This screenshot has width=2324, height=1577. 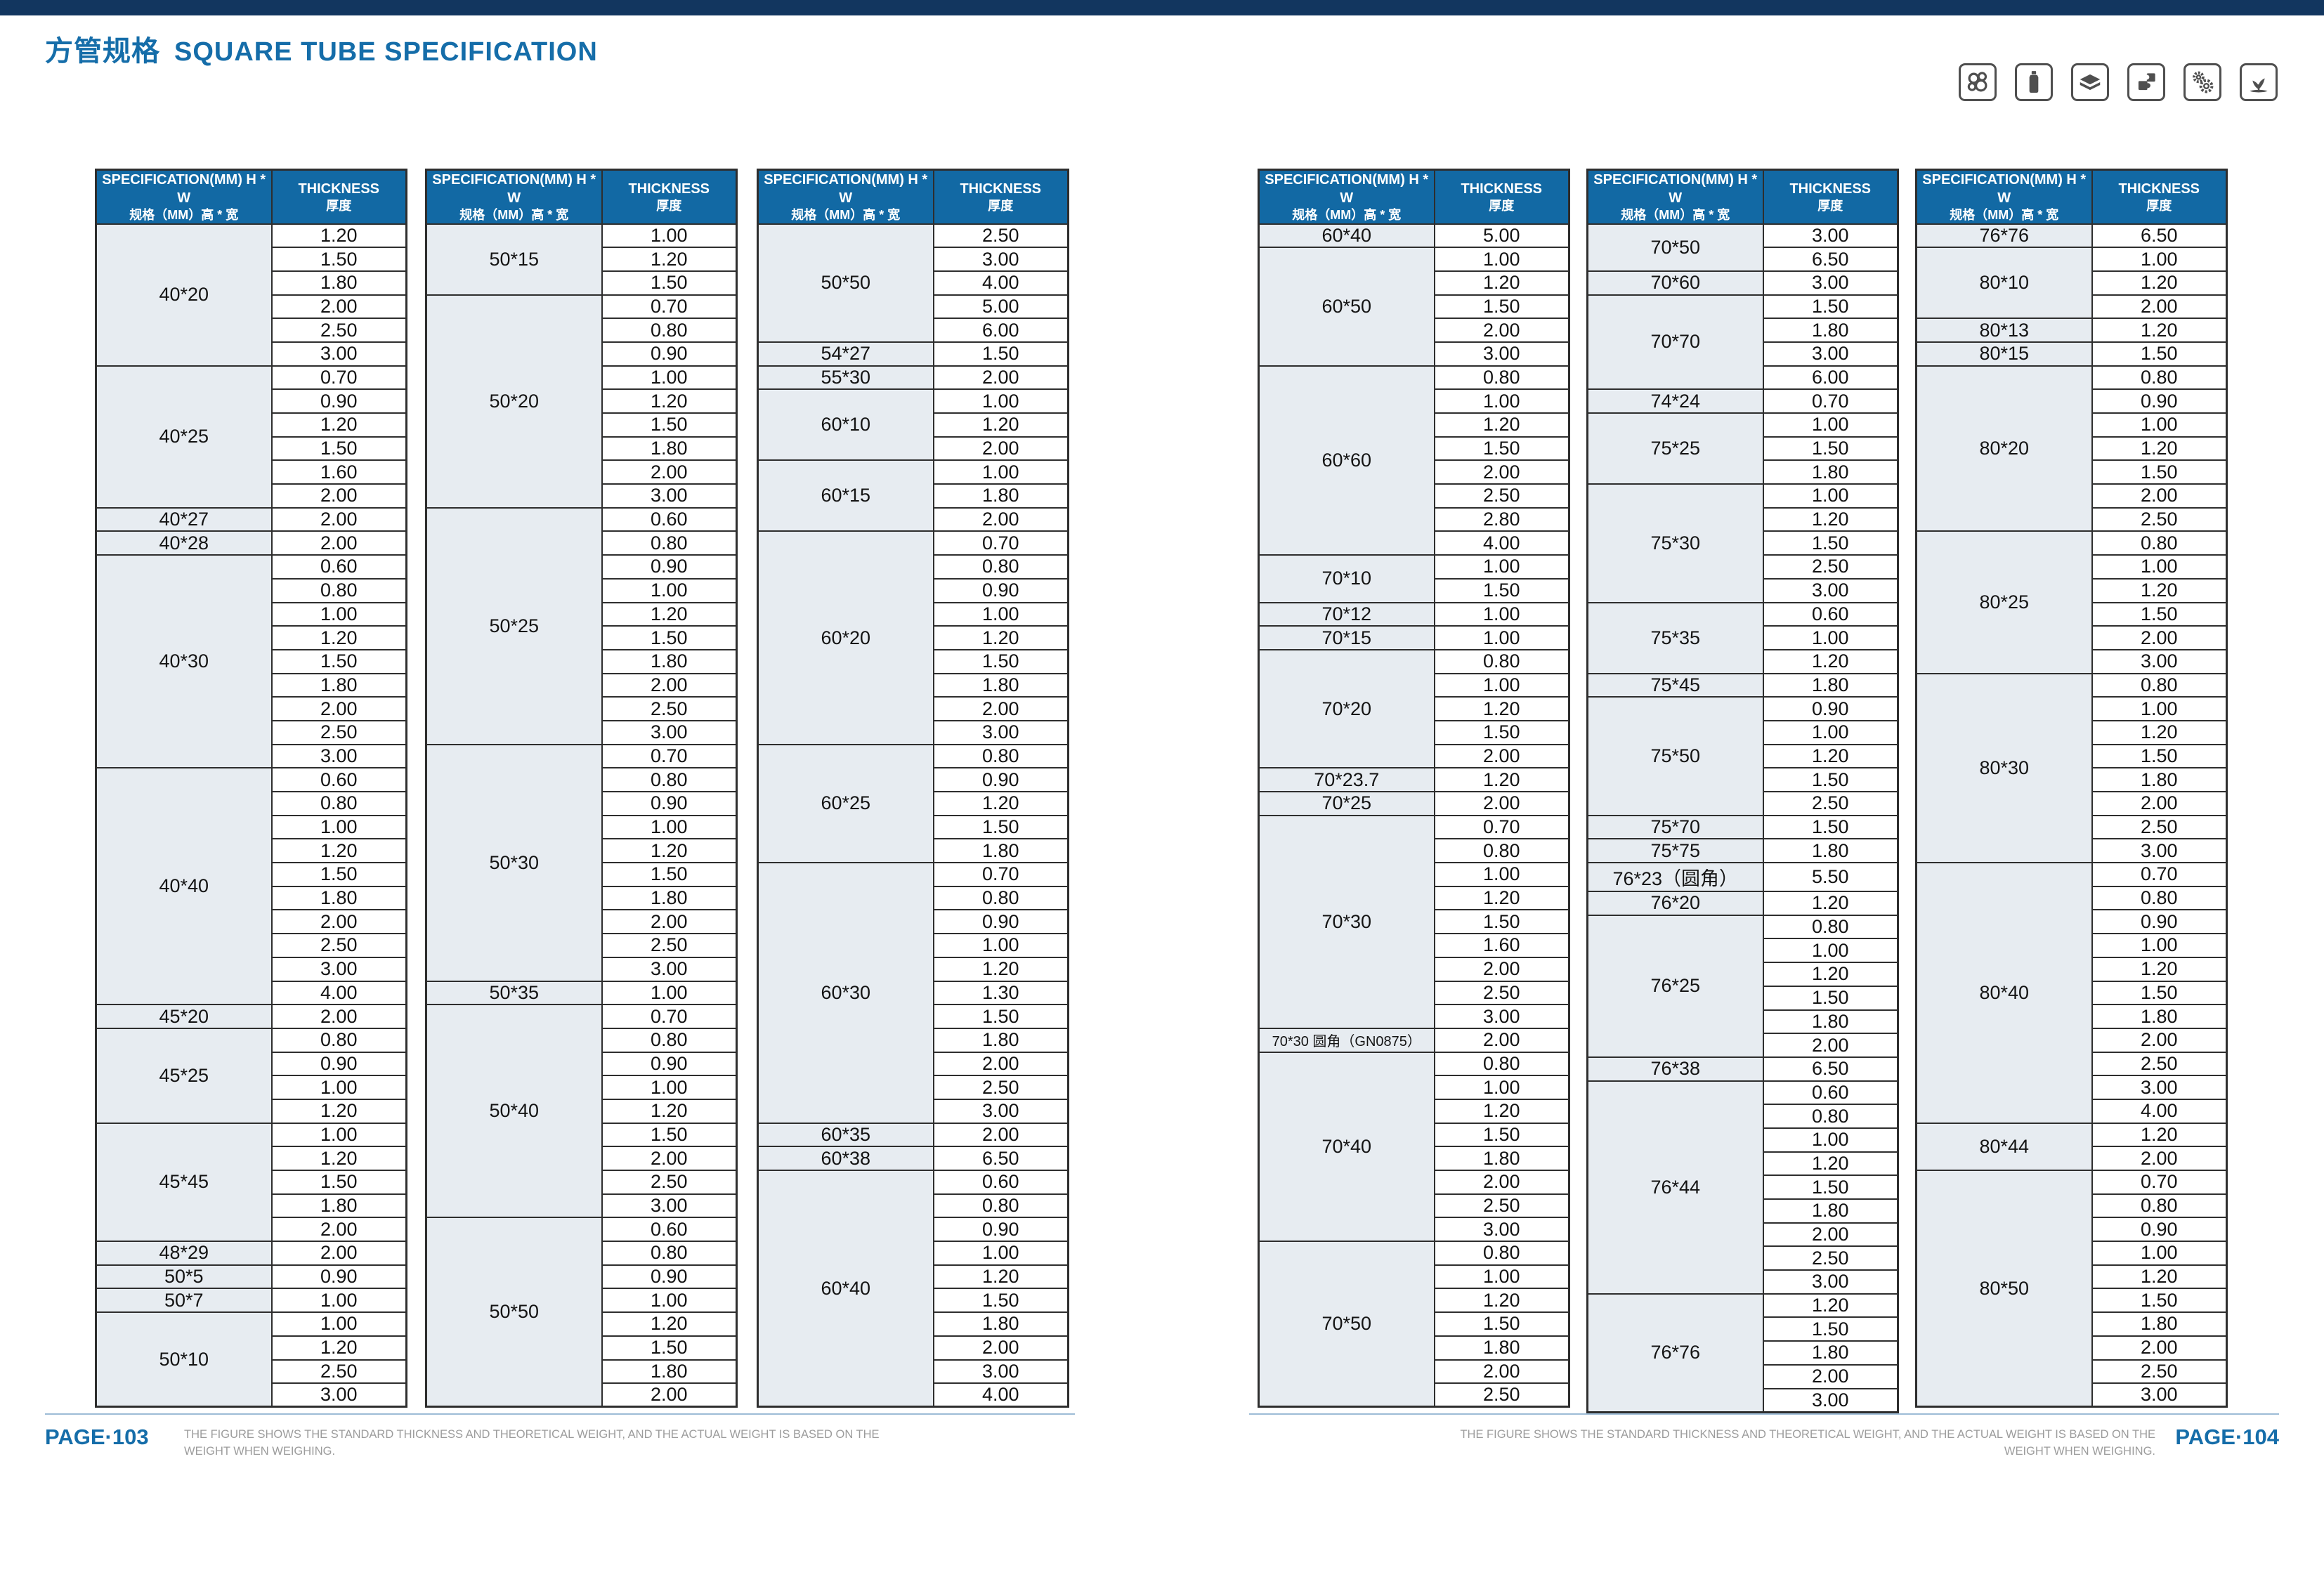 What do you see at coordinates (321, 49) in the screenshot?
I see `page-title: 方管规格 SQUARE TUBE SPECIFICATION` at bounding box center [321, 49].